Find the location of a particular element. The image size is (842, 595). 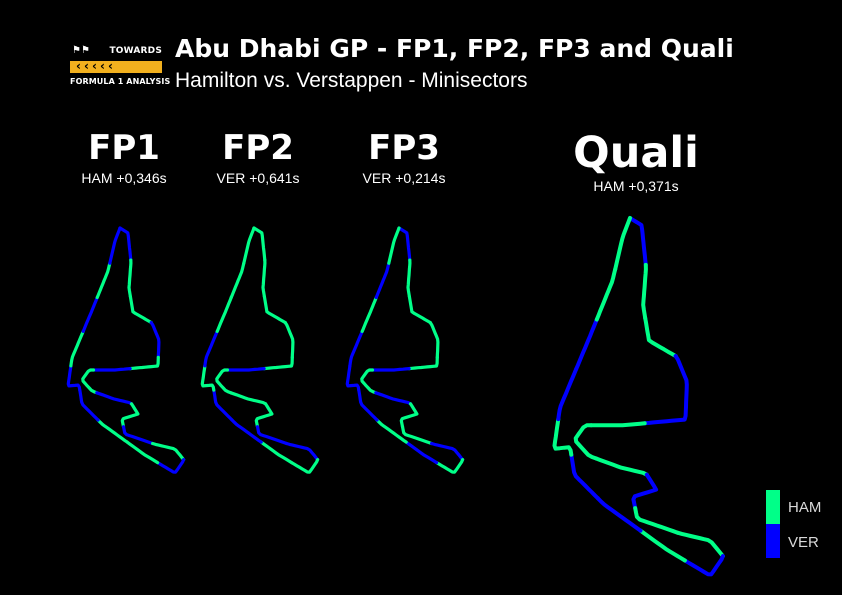

session-label-fp3: FP3 is located at coordinates (404, 148).